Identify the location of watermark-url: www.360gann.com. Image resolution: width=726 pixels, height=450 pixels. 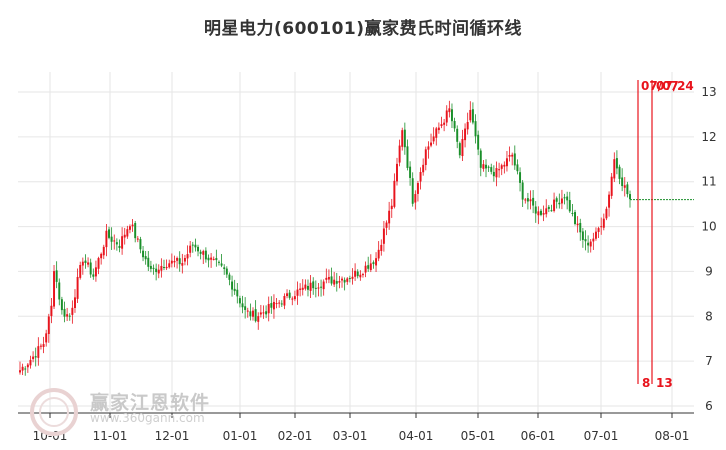
(147, 418).